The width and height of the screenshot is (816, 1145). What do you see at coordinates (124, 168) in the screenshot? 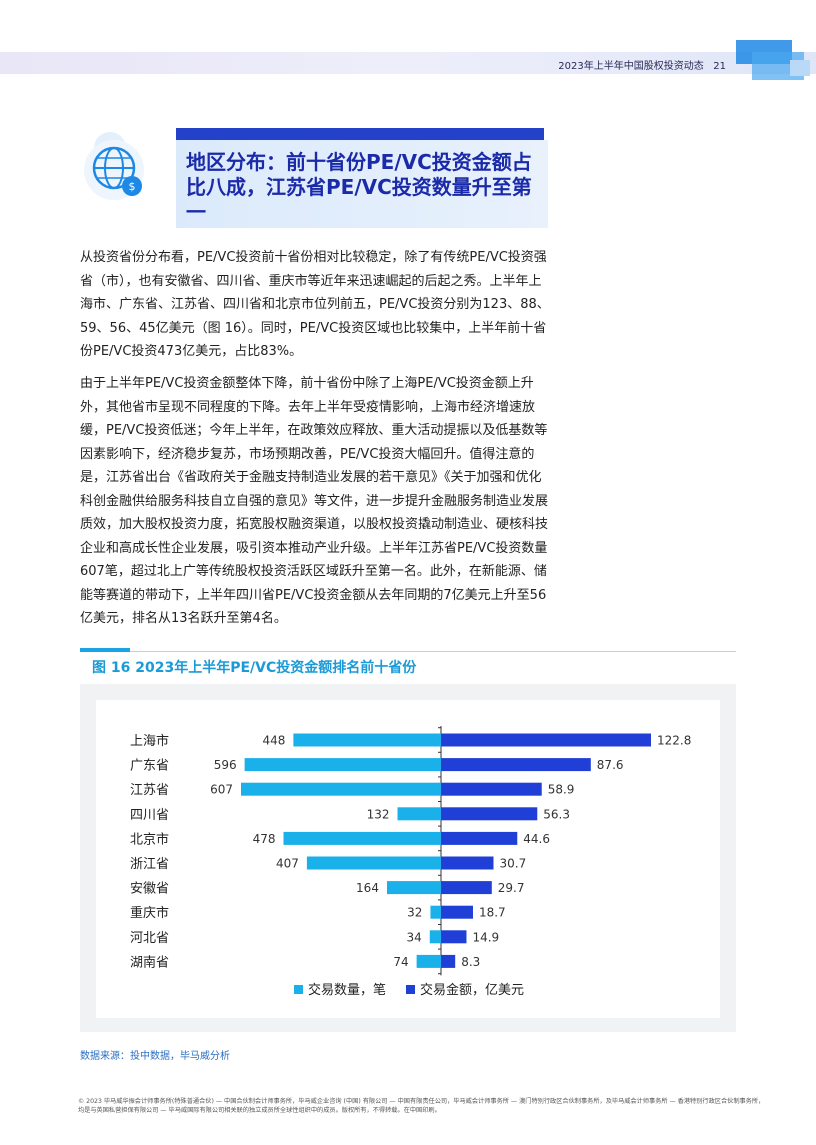
I see `globe-icon: $` at bounding box center [124, 168].